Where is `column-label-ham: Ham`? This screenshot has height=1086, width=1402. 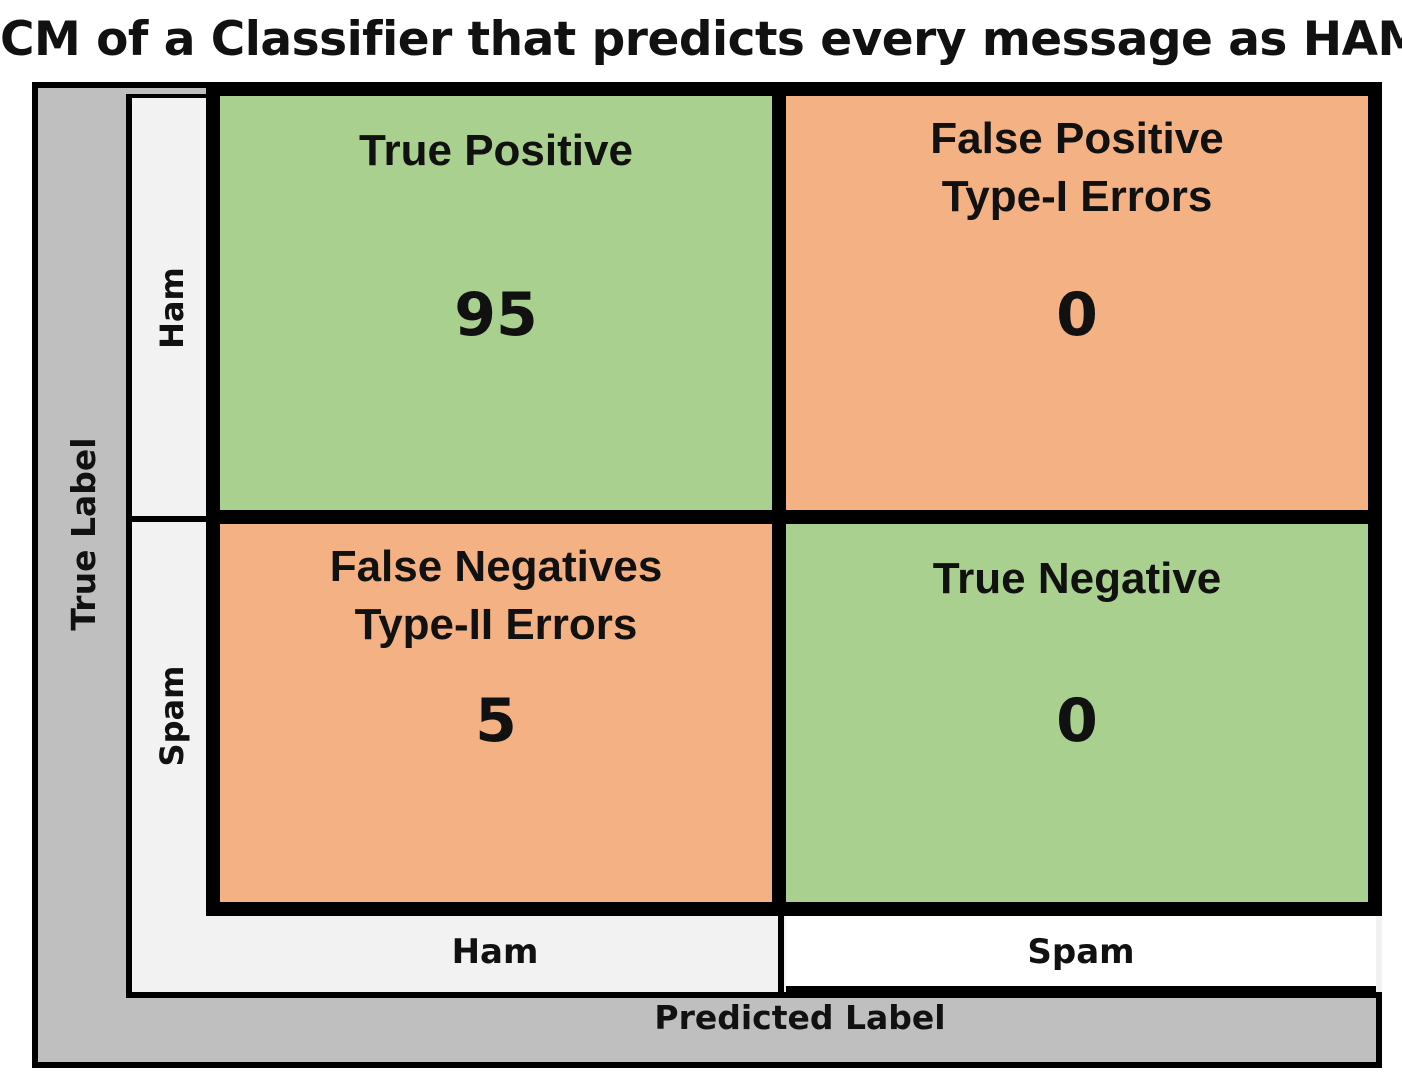
column-label-ham: Ham is located at coordinates (495, 952).